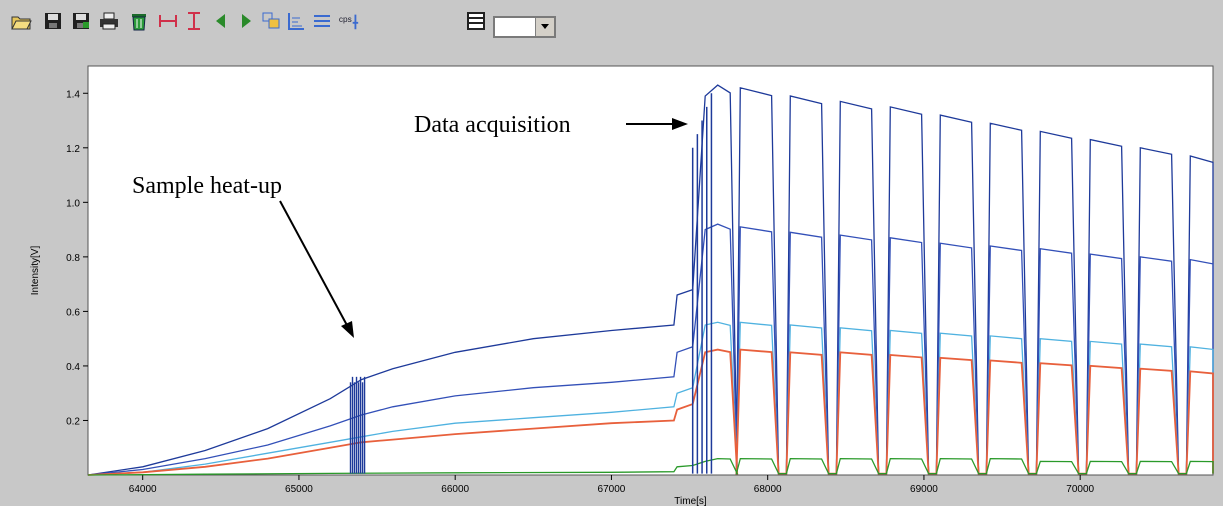  What do you see at coordinates (168, 21) in the screenshot?
I see `horizontal-range-icon` at bounding box center [168, 21].